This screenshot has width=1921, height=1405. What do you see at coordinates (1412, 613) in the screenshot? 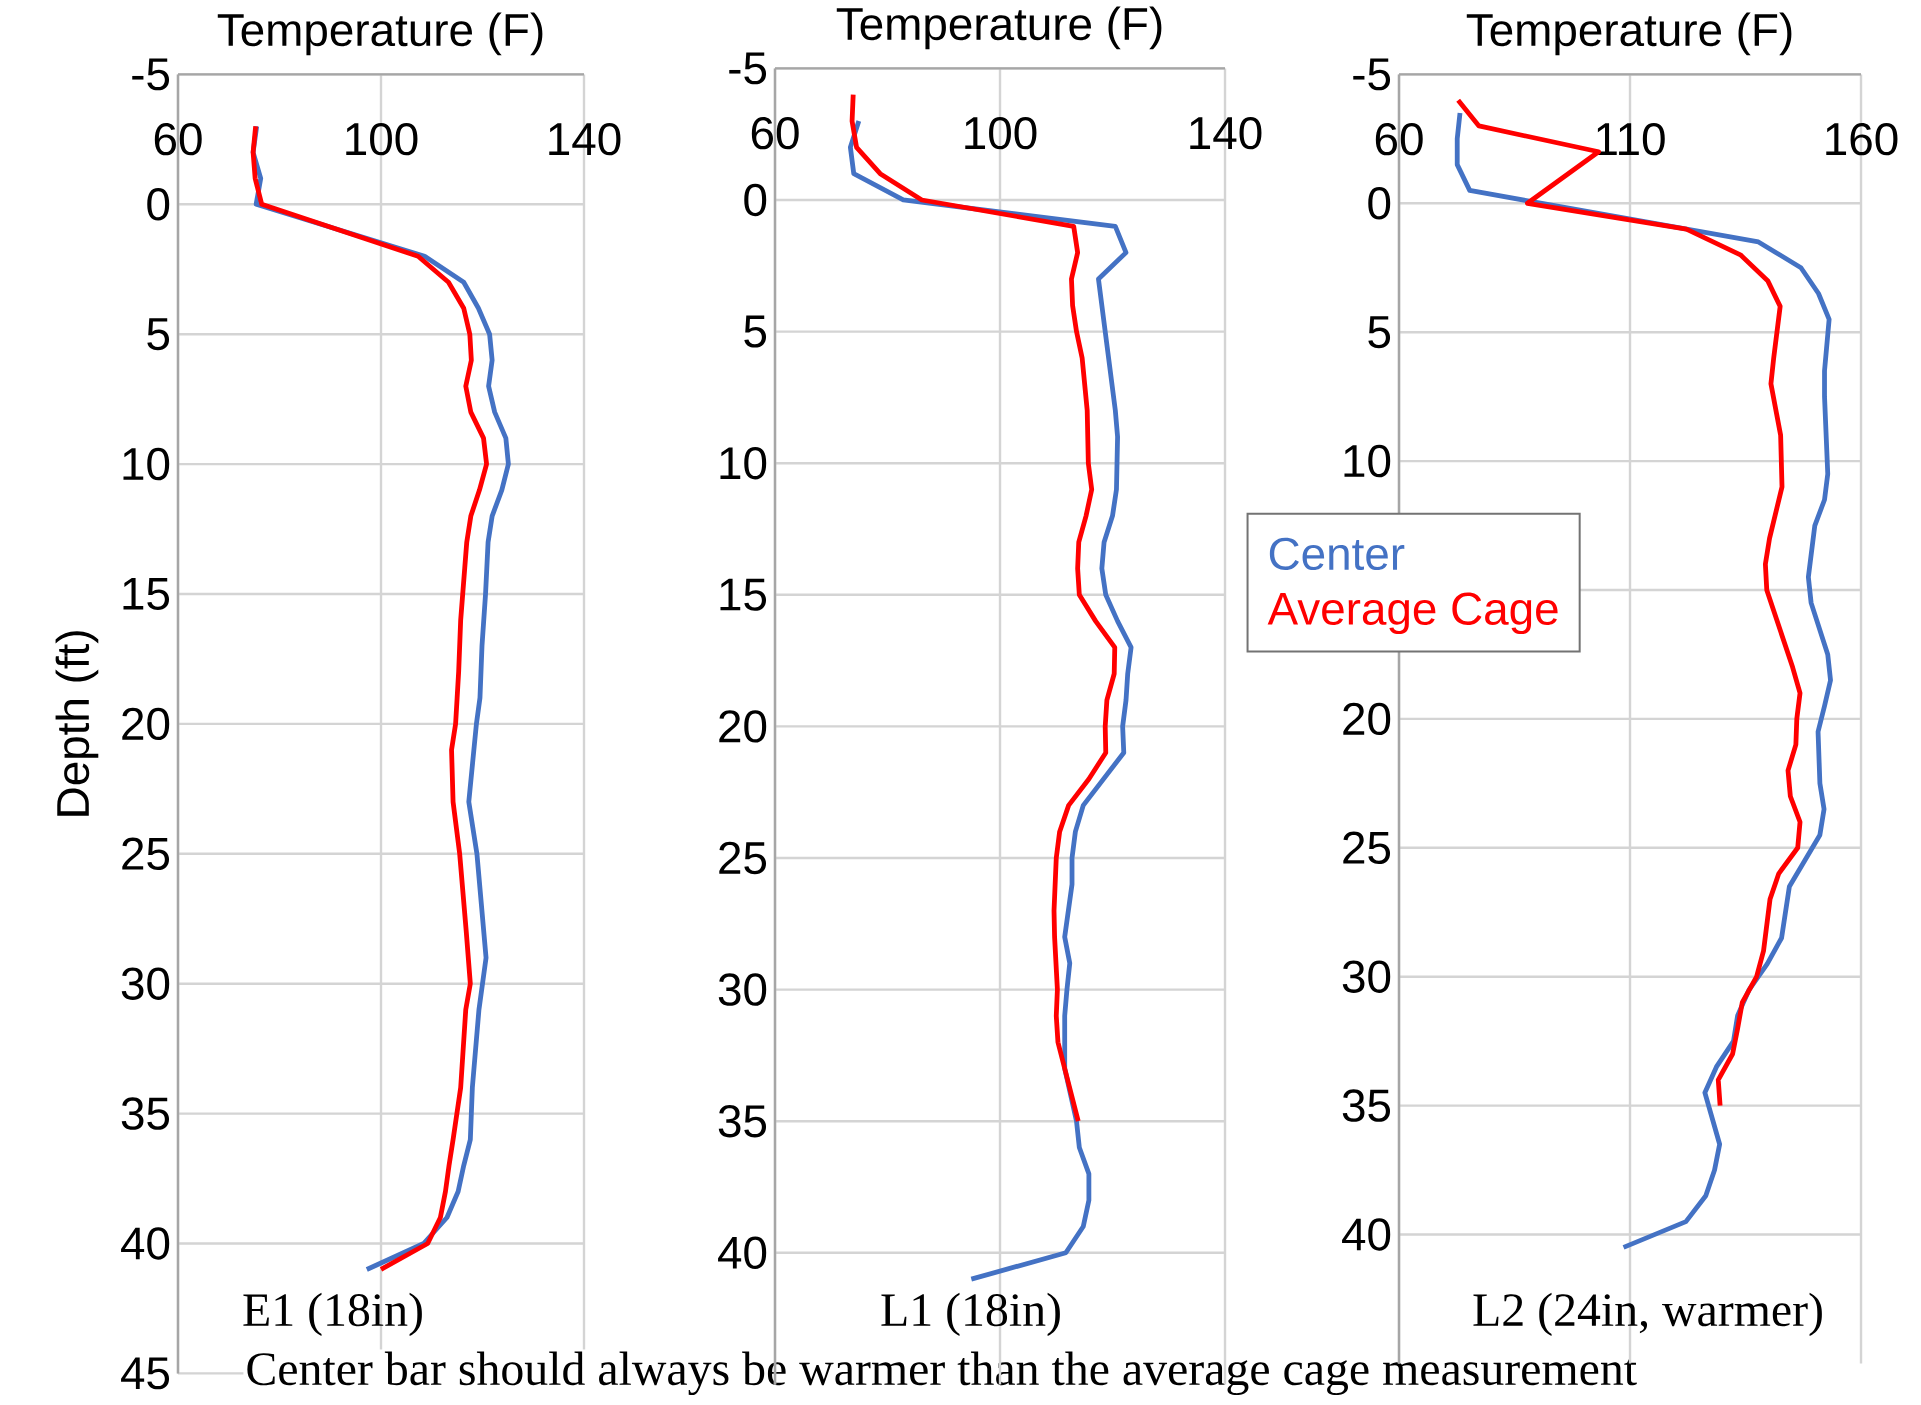
I see `text: Average Cage` at bounding box center [1412, 613].